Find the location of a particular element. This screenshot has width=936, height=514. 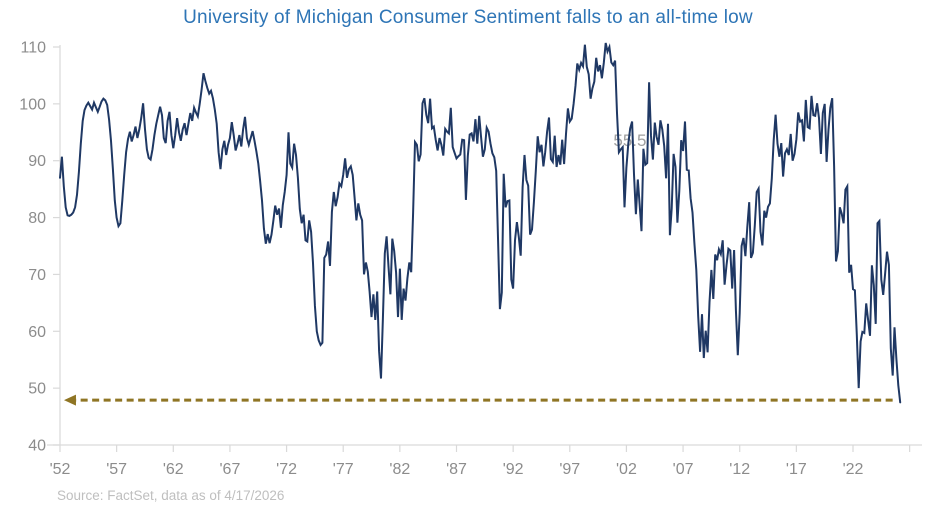

x-axis-tick-label: '62 is located at coordinates (173, 469).